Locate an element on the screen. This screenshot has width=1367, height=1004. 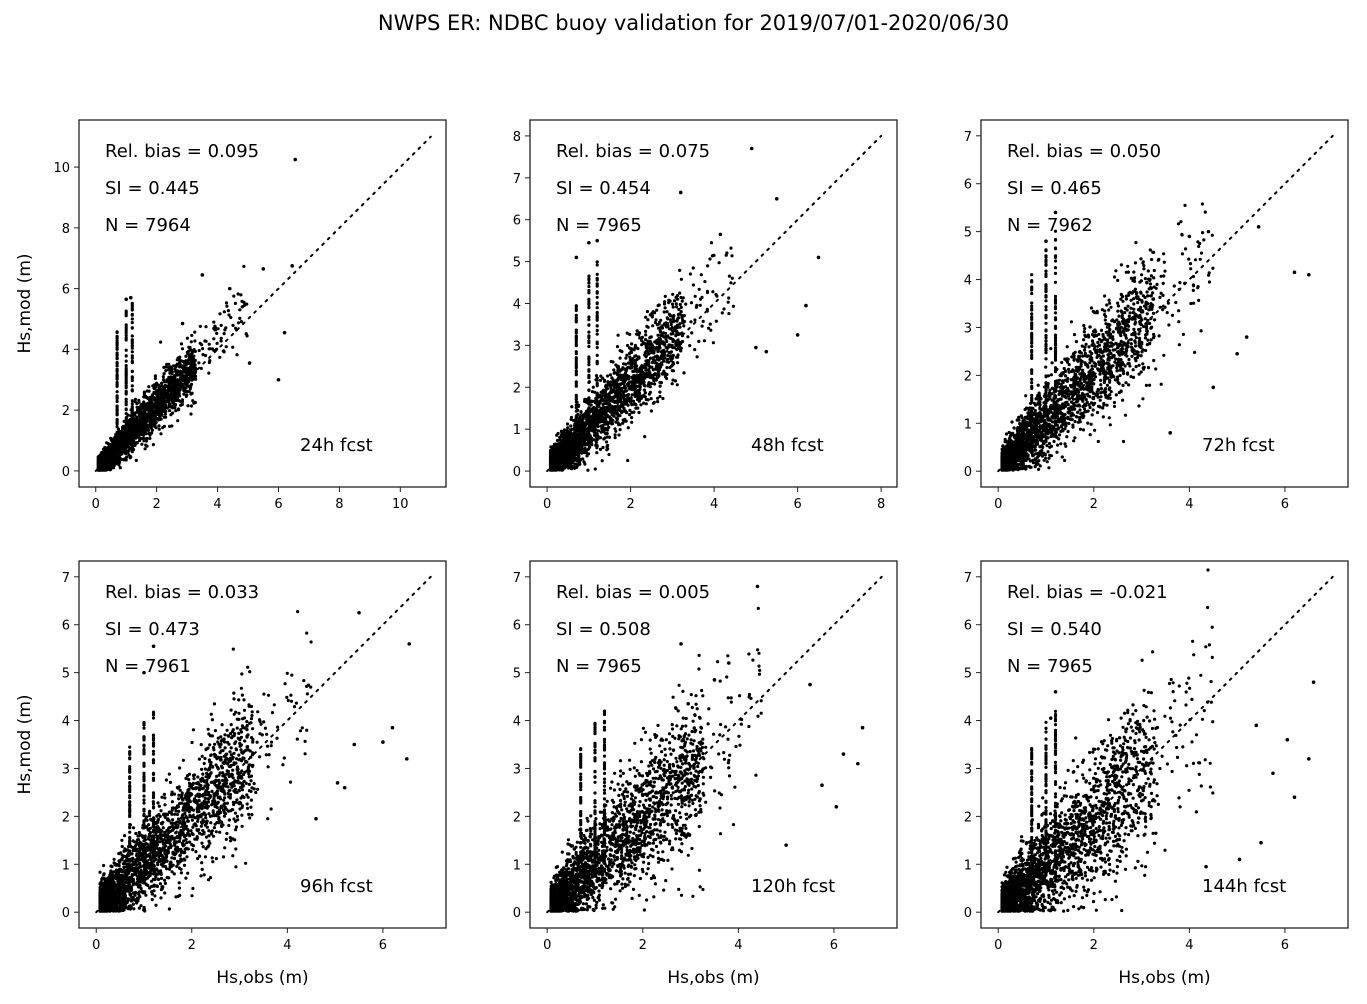
rel-bias-label: Rel. bias = 0.095 is located at coordinates (182, 151).